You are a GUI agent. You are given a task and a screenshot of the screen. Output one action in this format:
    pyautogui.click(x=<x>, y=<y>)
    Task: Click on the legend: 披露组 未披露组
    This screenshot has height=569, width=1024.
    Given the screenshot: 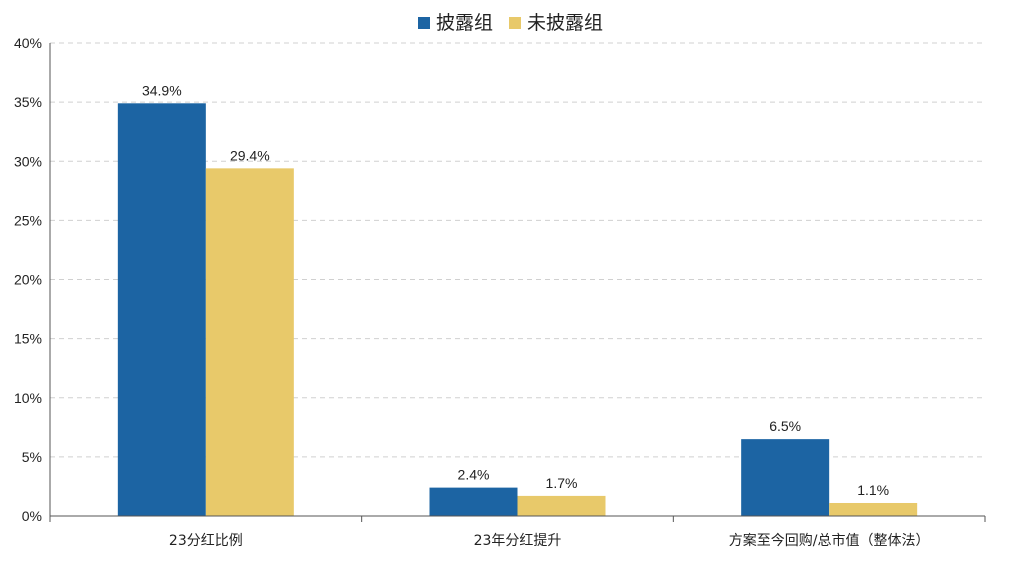 What is the action you would take?
    pyautogui.click(x=510, y=23)
    